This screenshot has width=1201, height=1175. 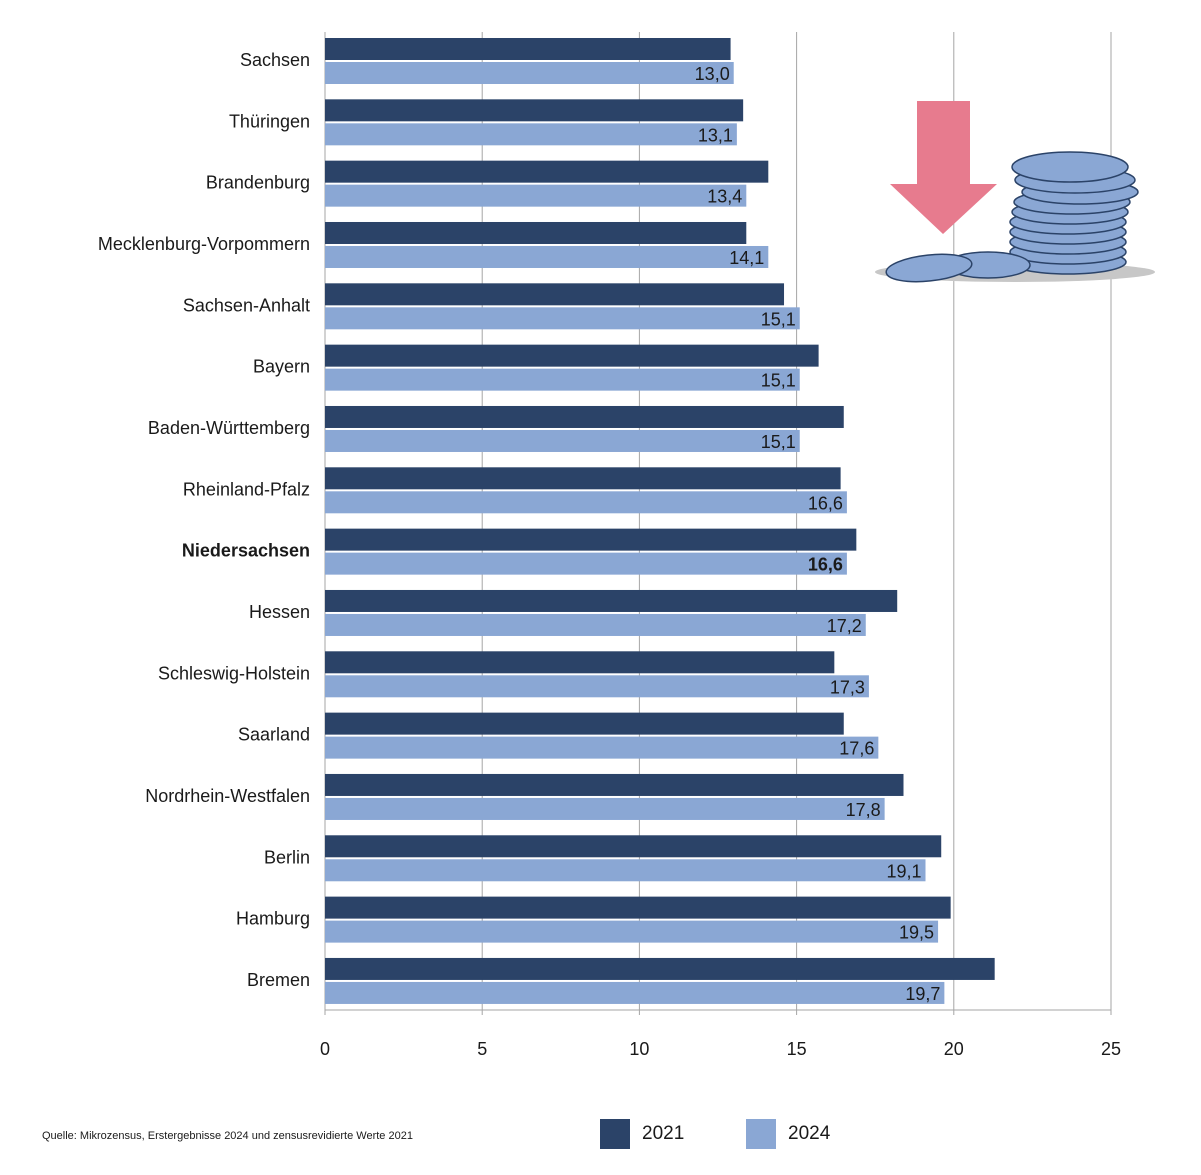 What do you see at coordinates (1015, 192) in the screenshot?
I see `coins-stack-with-down-arrow-icon` at bounding box center [1015, 192].